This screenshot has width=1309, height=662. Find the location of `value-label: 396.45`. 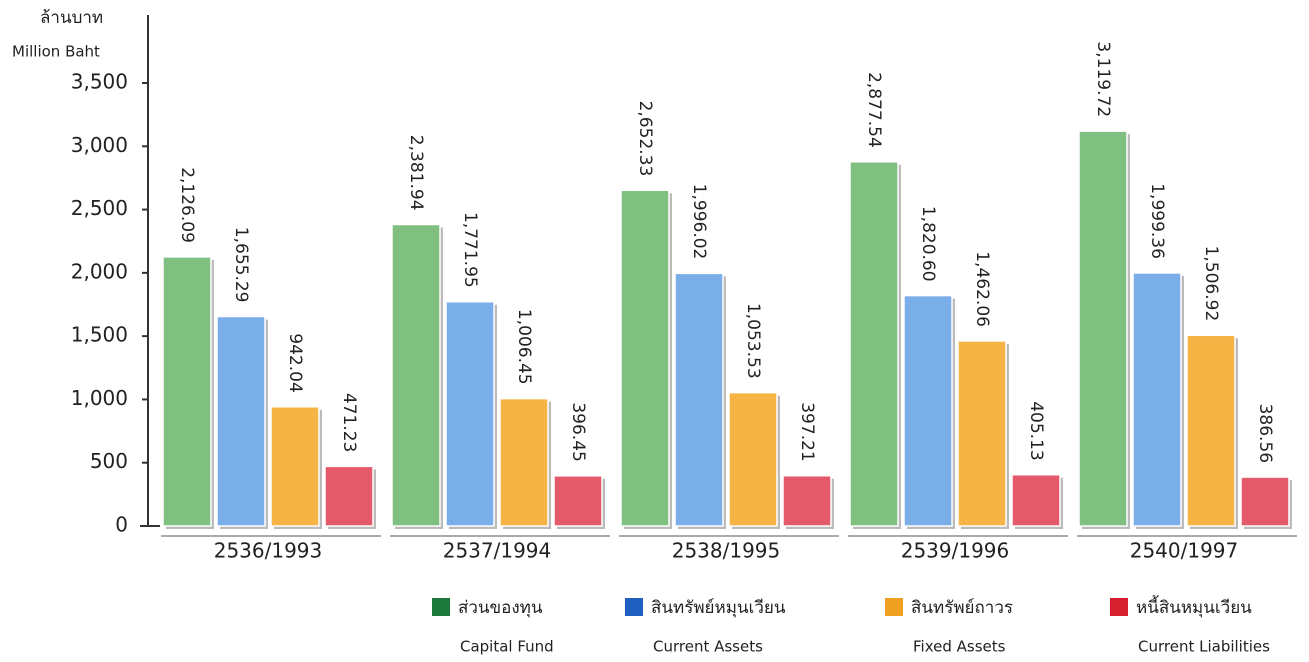

value-label: 396.45 is located at coordinates (578, 431).